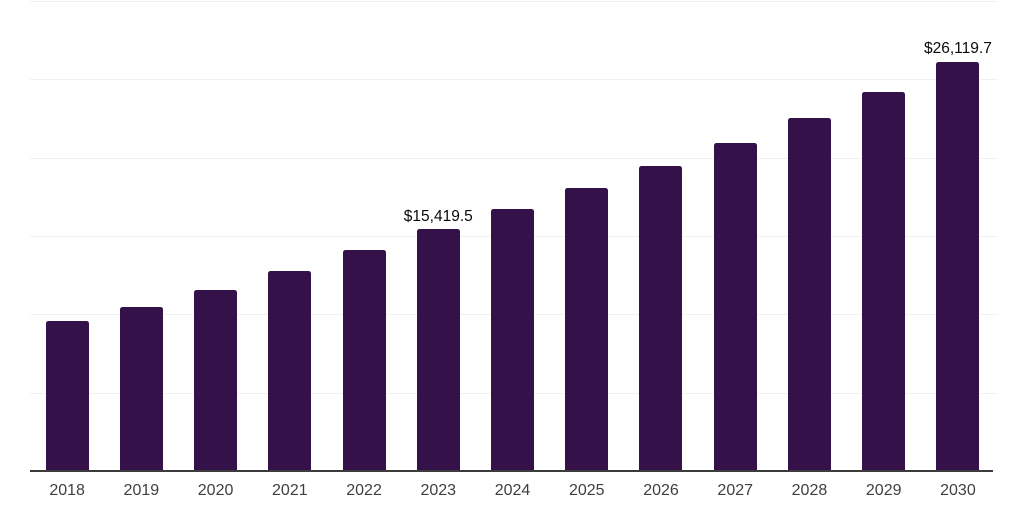  Describe the element at coordinates (364, 490) in the screenshot. I see `x-tick-label-2022: 2022` at that location.